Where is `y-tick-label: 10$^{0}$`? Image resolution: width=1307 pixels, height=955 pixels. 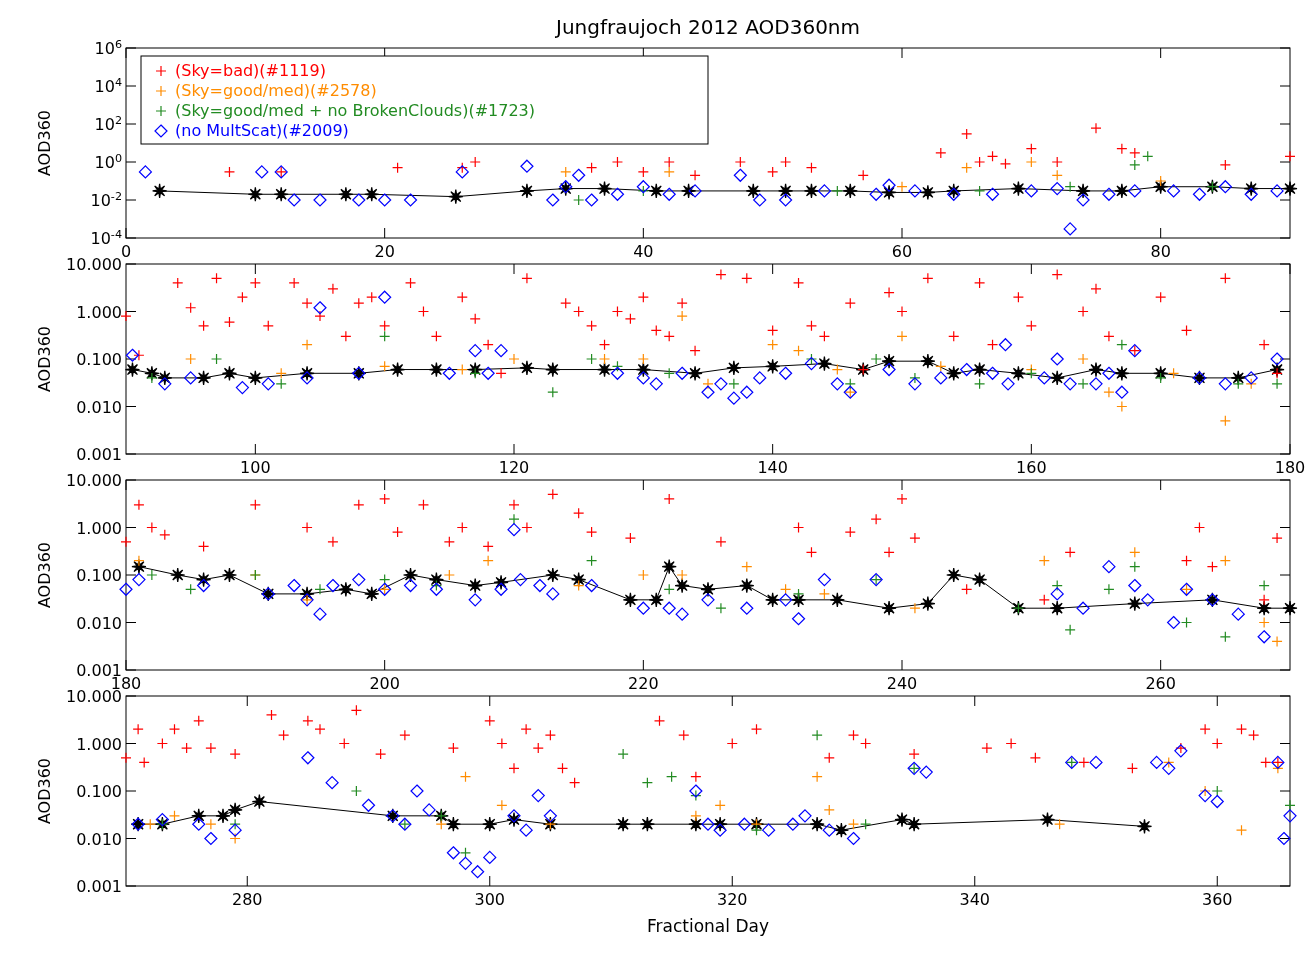
y-tick-label: 10$^{0}$ is located at coordinates (108, 161).